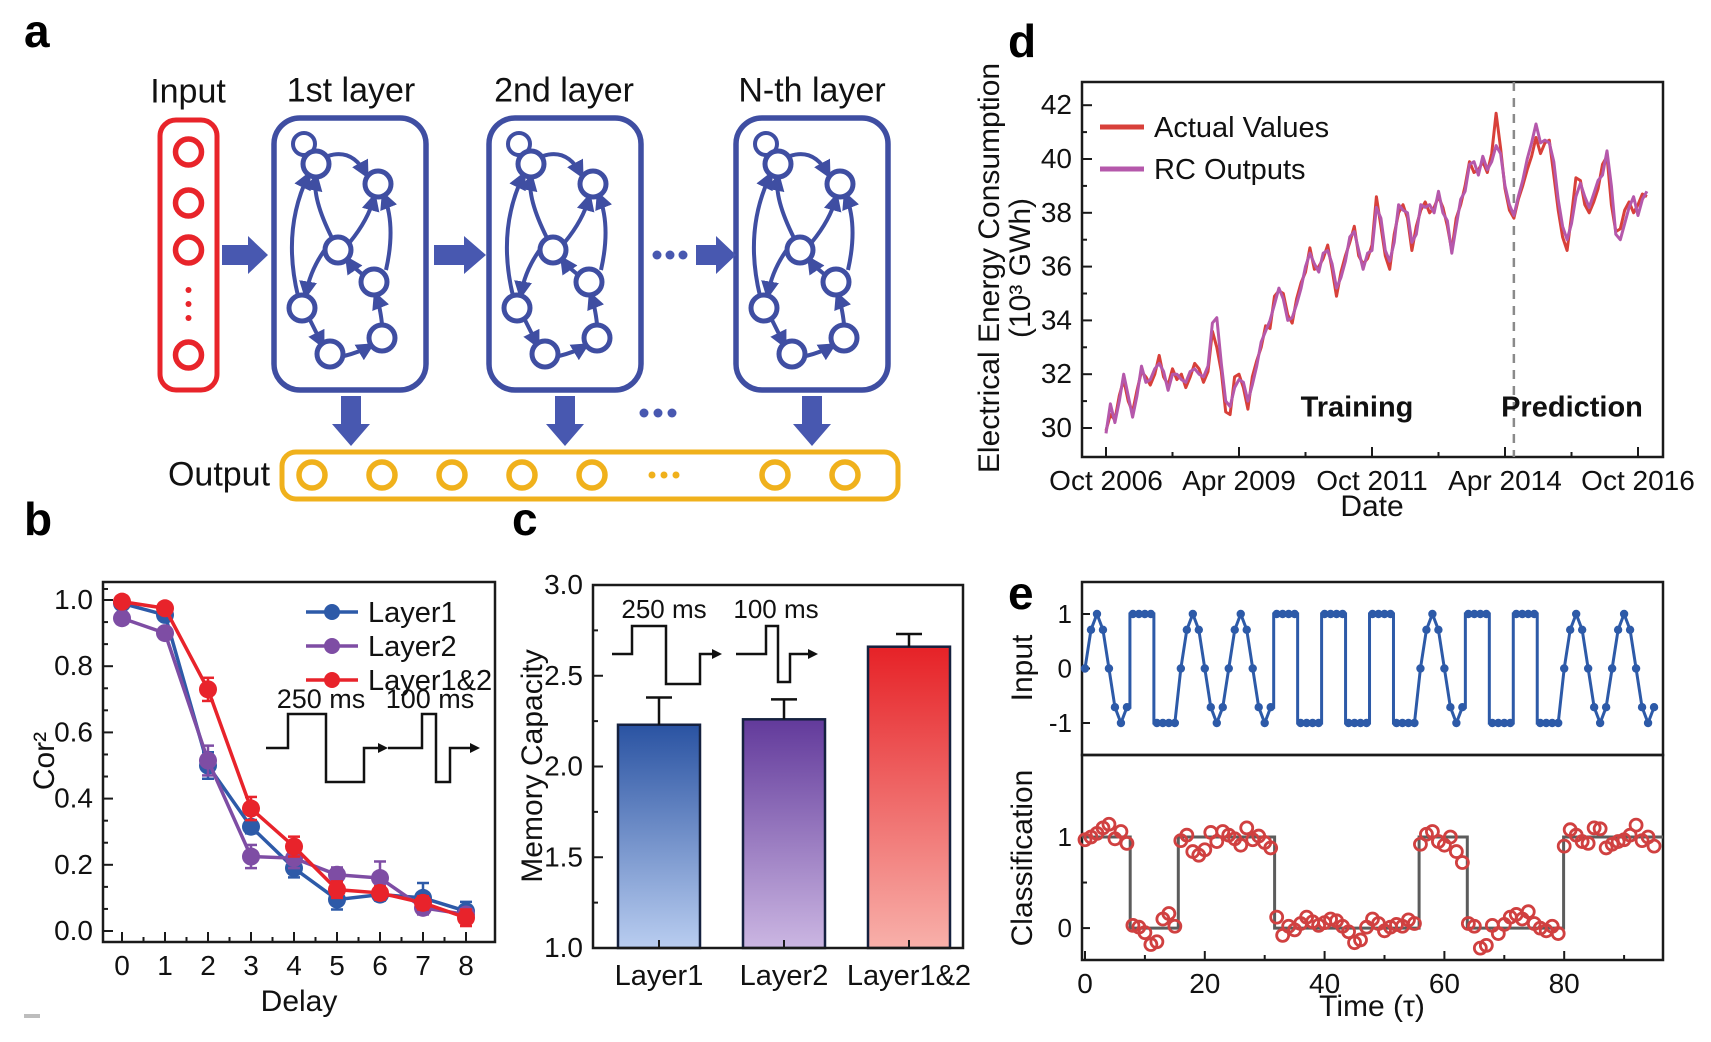 This screenshot has width=1711, height=1042. What do you see at coordinates (332, 680) in the screenshot?
I see `legend-marker` at bounding box center [332, 680].